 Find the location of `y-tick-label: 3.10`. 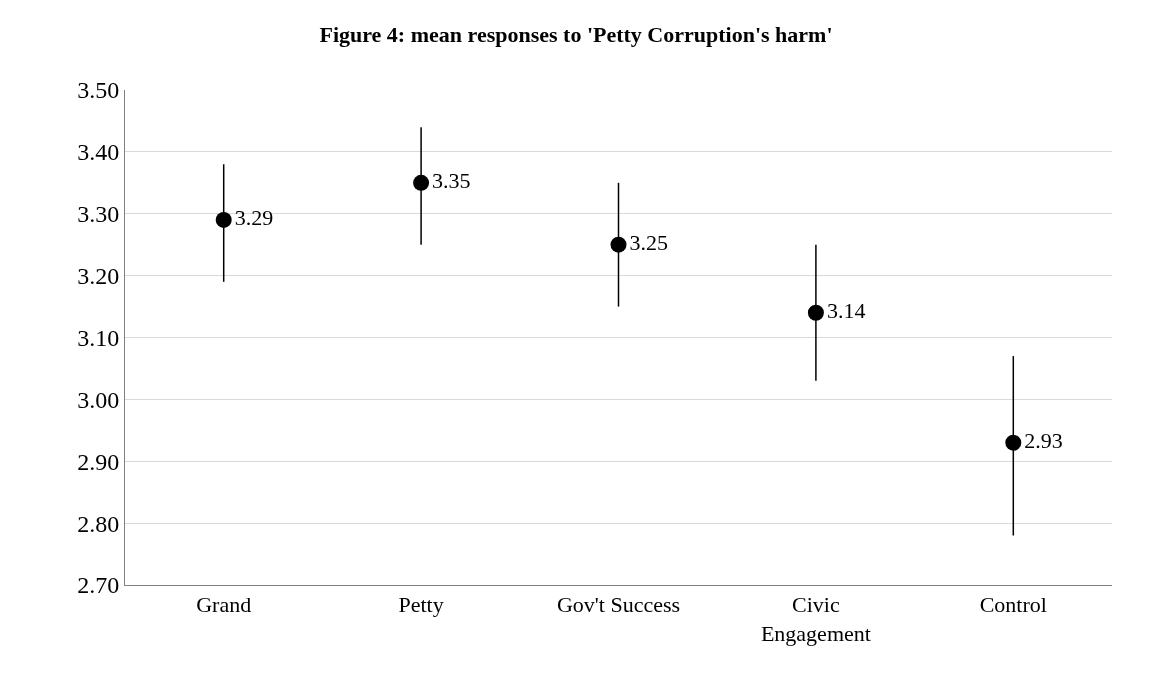

y-tick-label: 3.10 is located at coordinates (98, 337).